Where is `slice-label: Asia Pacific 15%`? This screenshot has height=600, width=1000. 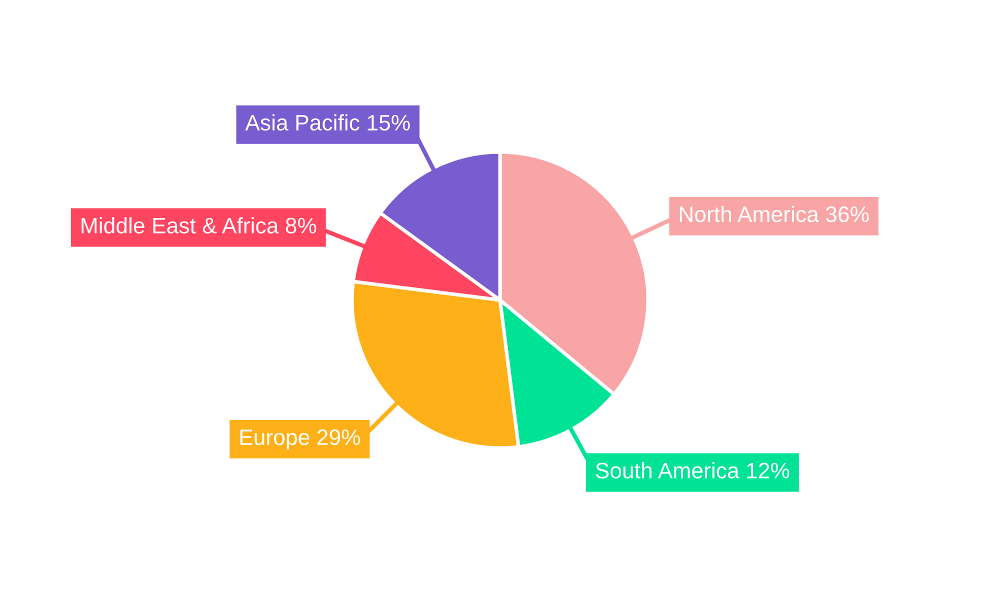 slice-label: Asia Pacific 15% is located at coordinates (327, 122).